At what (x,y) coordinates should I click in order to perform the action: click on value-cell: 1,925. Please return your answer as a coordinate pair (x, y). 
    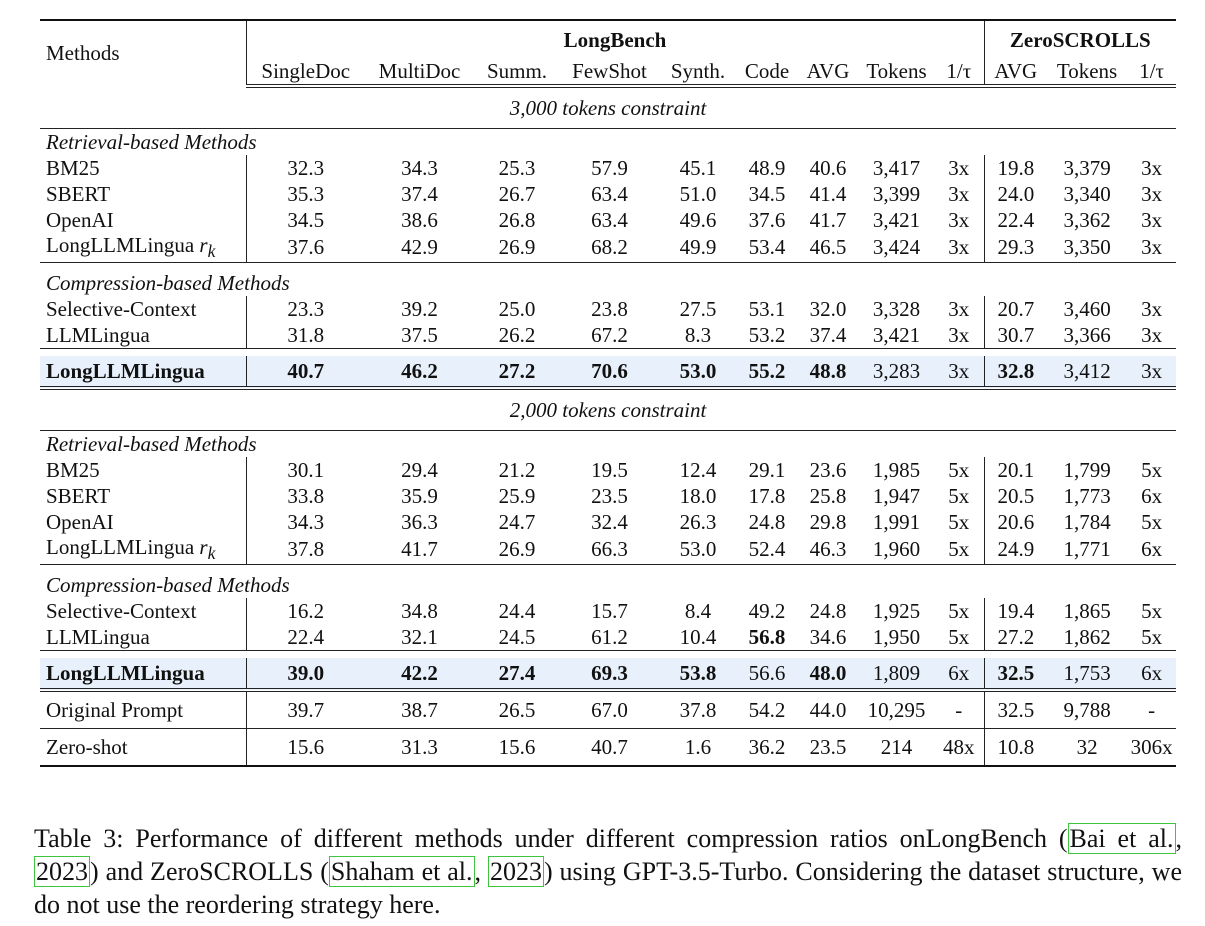
    Looking at the image, I should click on (896, 610).